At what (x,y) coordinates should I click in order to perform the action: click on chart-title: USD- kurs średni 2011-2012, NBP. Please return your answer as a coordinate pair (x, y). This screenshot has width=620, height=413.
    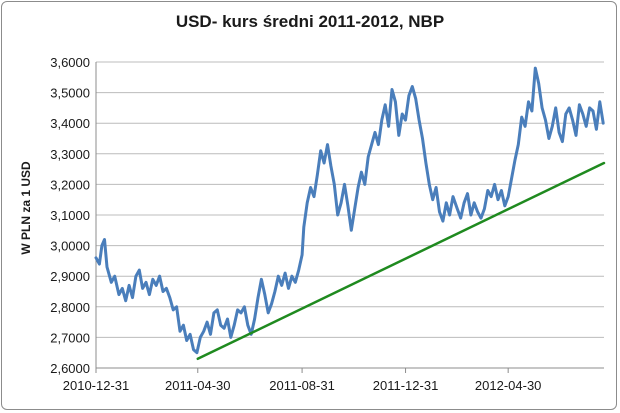
    Looking at the image, I should click on (310, 21).